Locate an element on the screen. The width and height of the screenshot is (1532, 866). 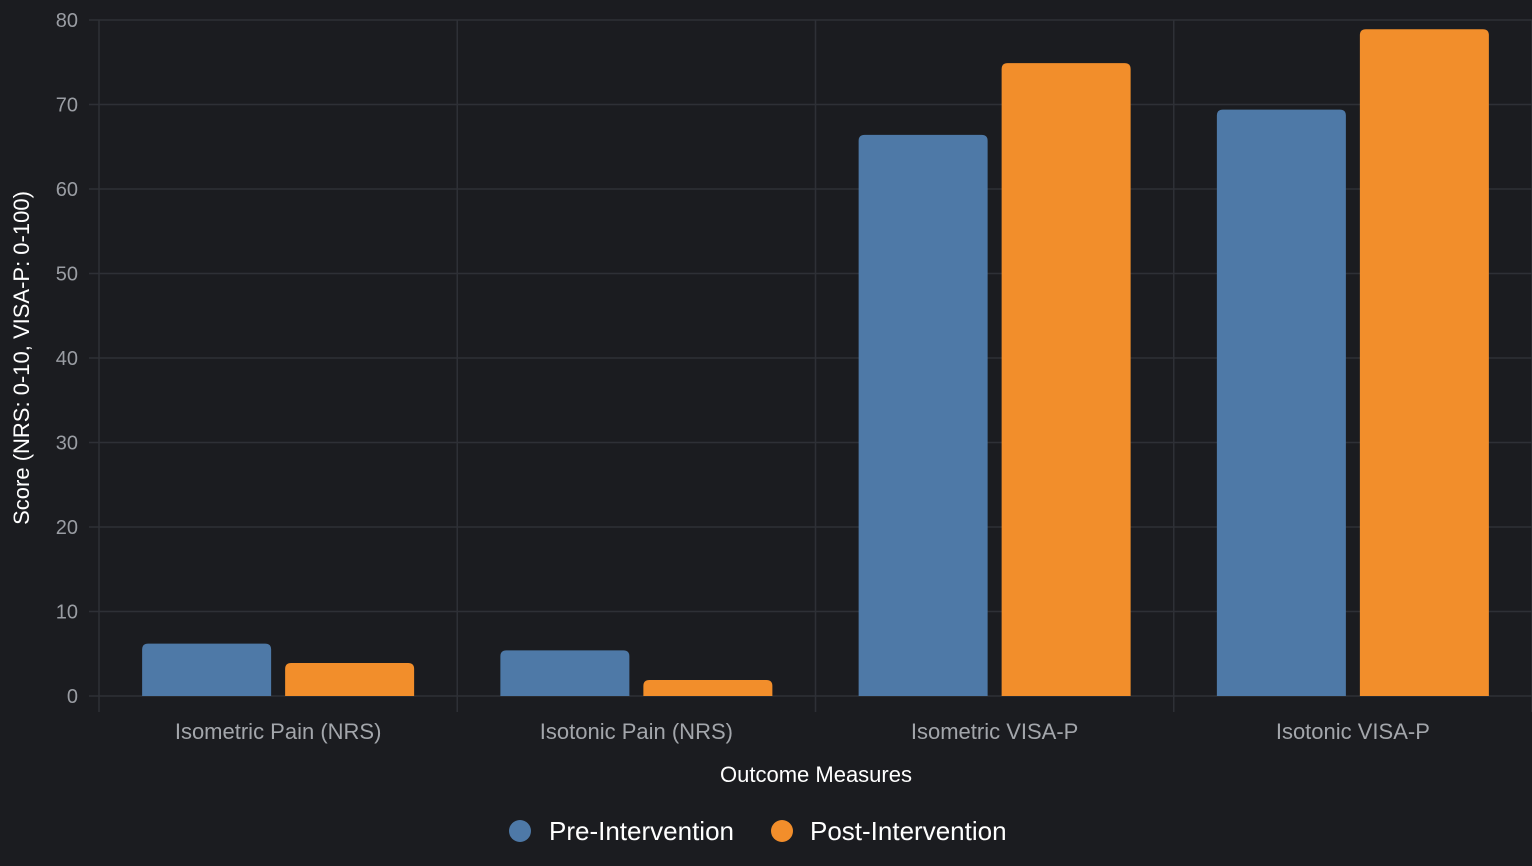
y-tick-label: 0 is located at coordinates (72, 697).